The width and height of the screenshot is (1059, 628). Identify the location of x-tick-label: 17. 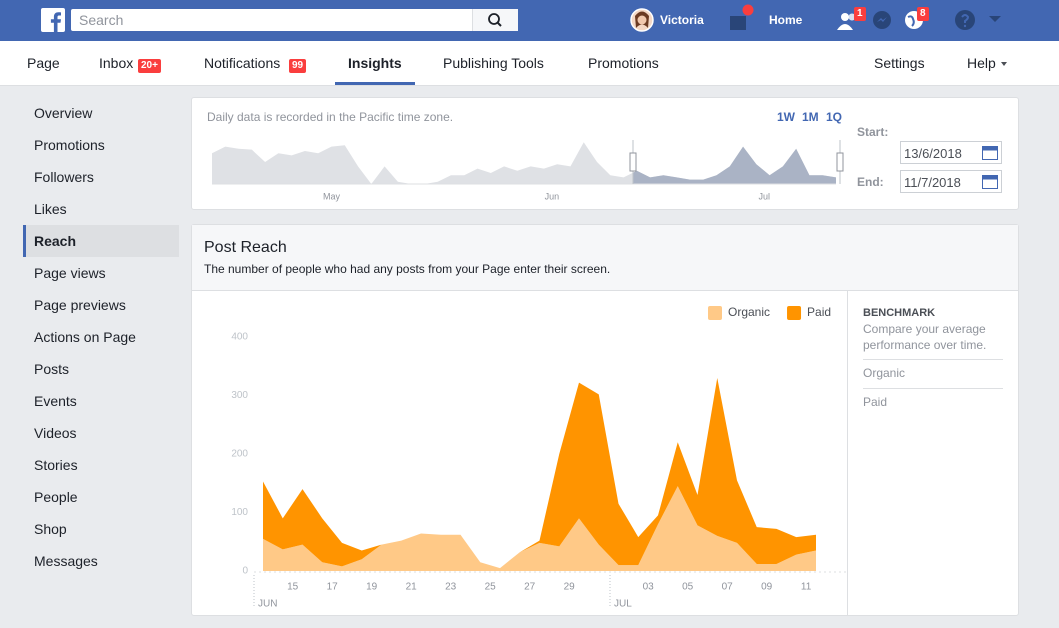
(333, 587).